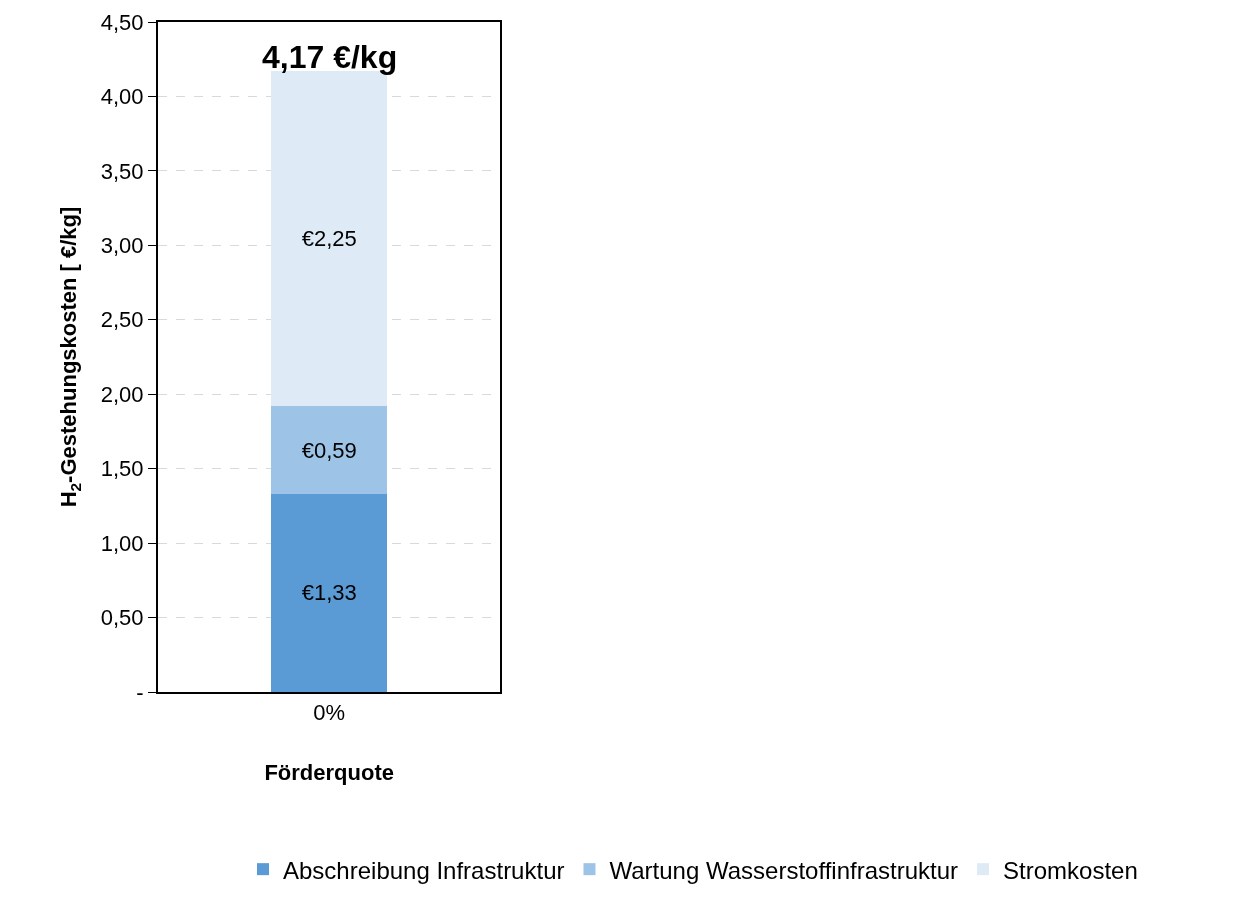  I want to click on y-tick-label: 4,50, so click(122, 22).